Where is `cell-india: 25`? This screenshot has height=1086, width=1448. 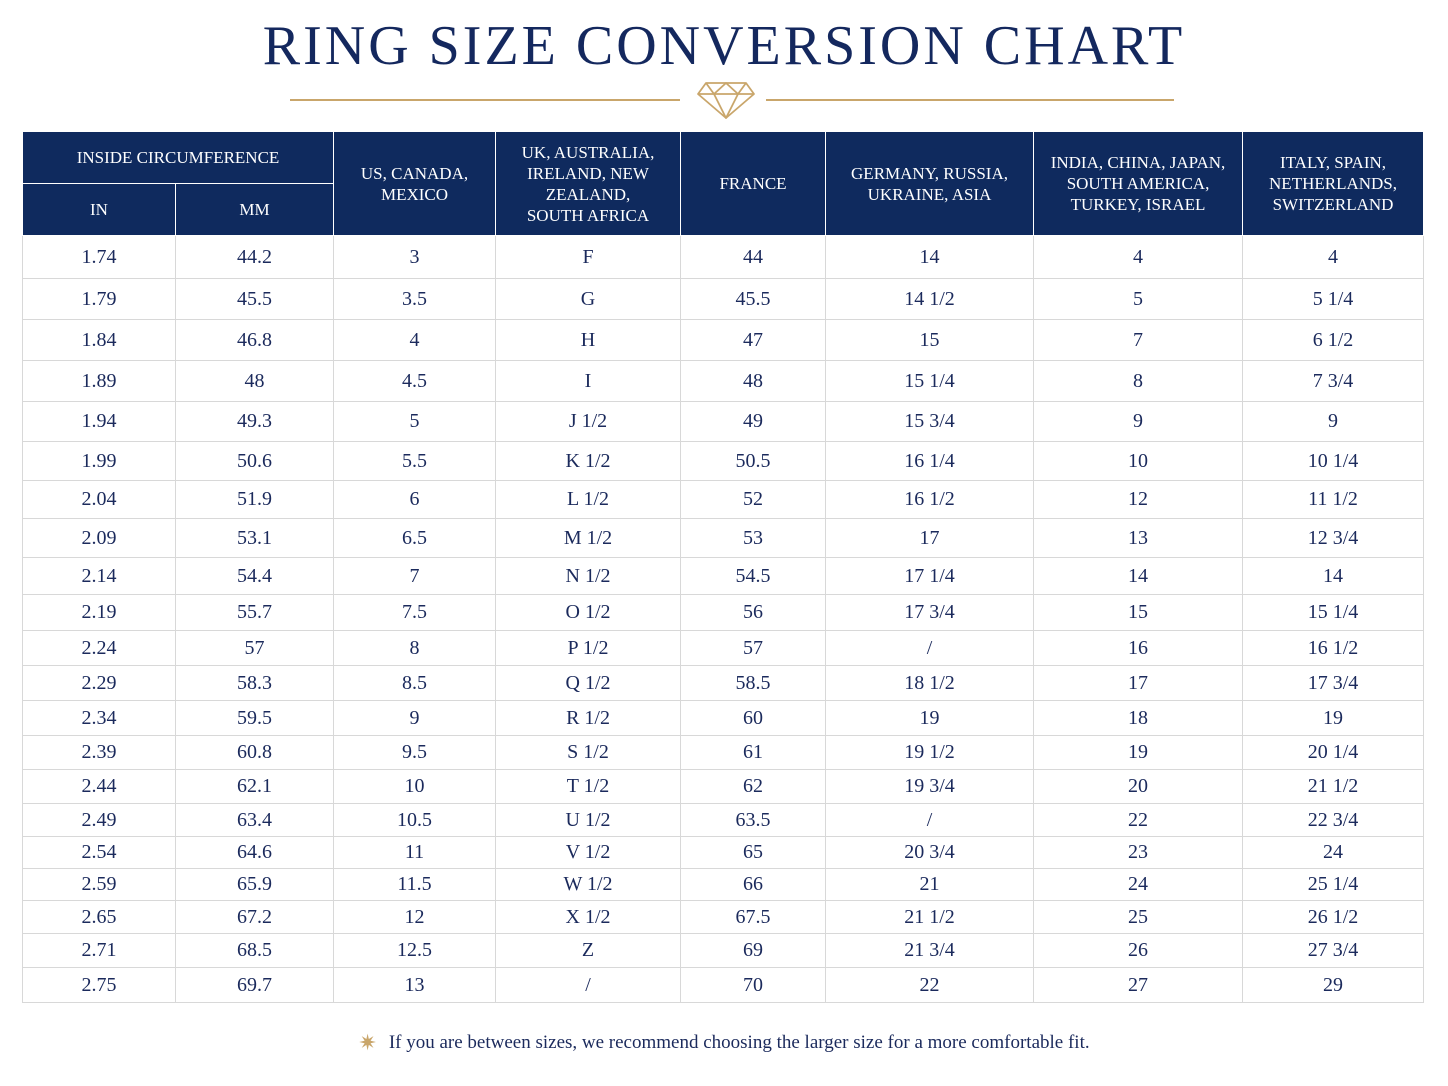
cell-india: 25 is located at coordinates (1138, 917).